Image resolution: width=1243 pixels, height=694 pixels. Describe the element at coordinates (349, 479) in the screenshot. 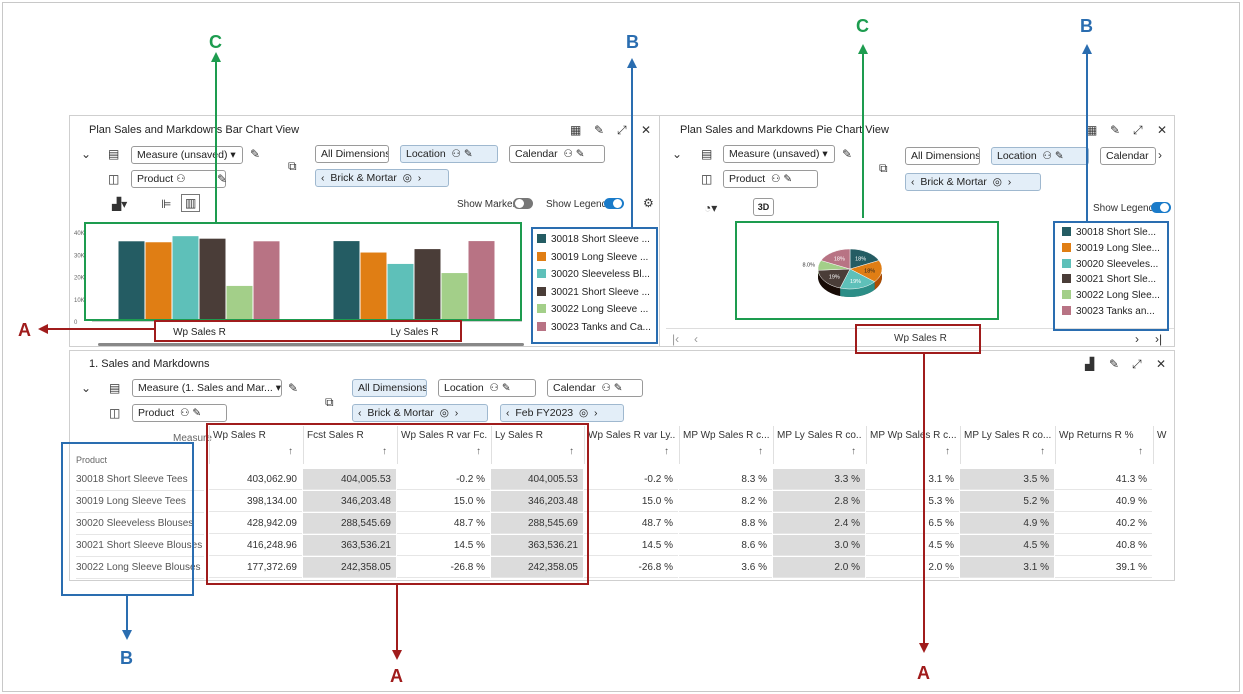

I see `grid-cell: 404,005.53` at that location.